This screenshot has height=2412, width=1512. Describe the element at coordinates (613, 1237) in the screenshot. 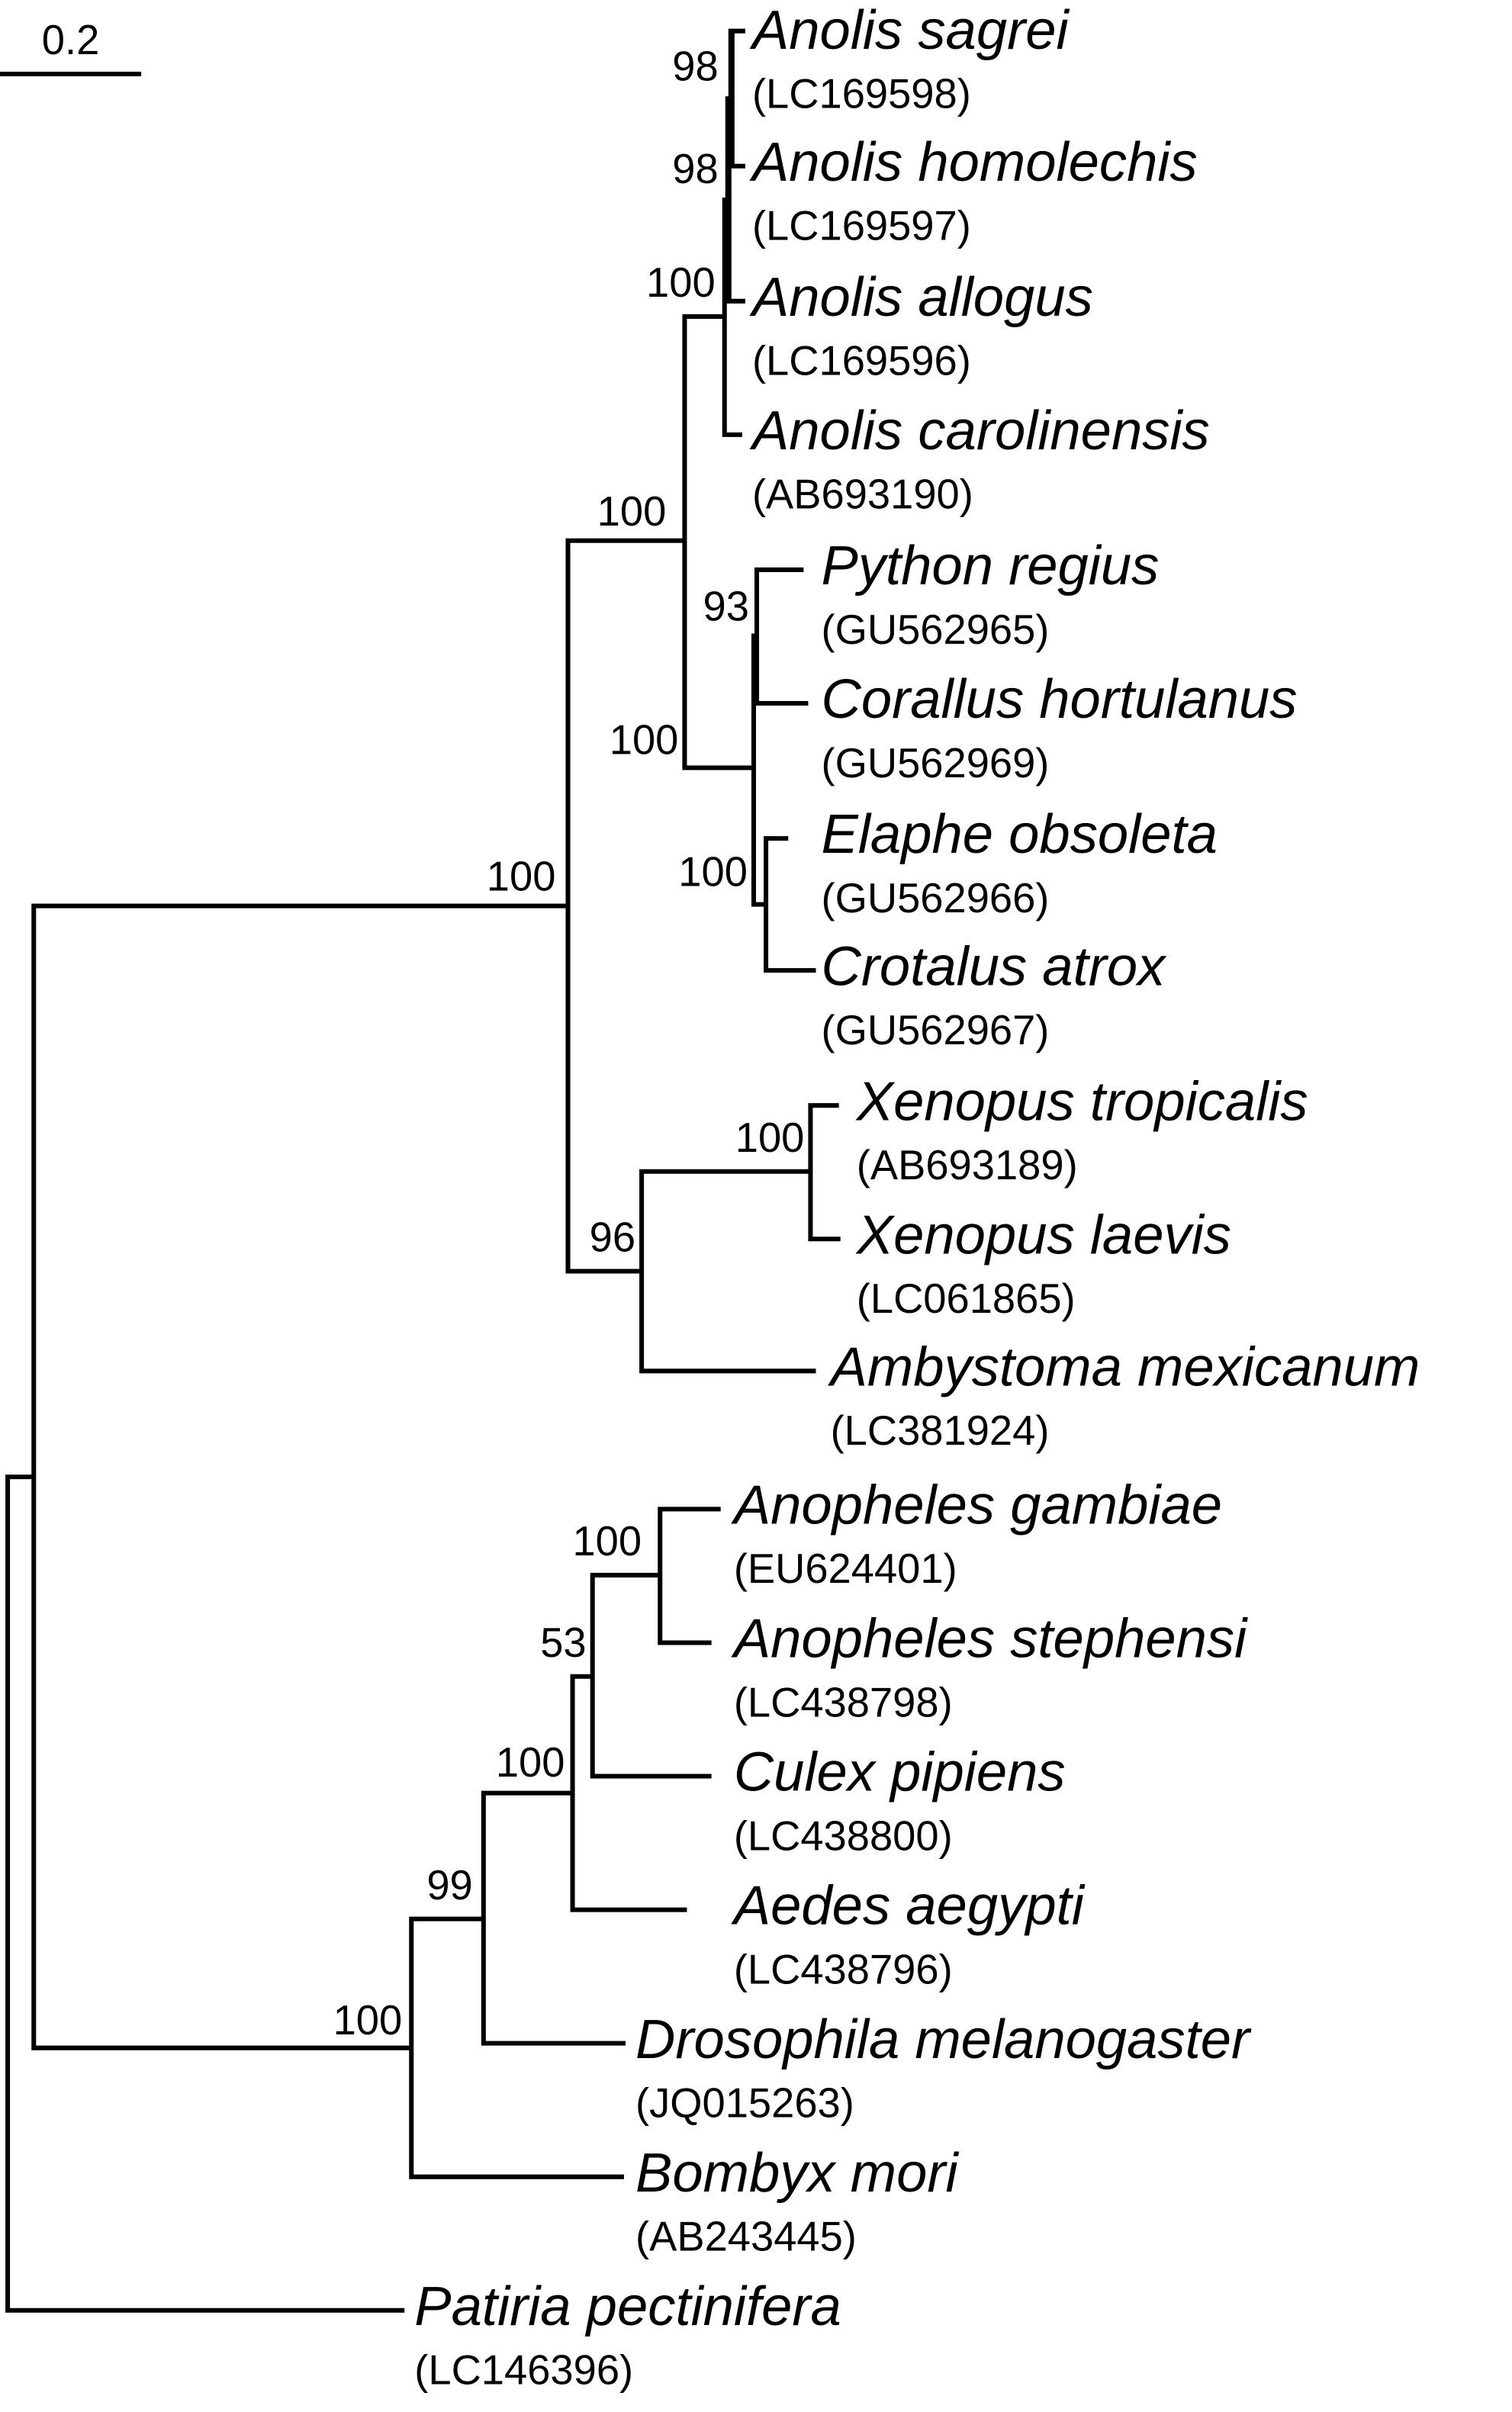

I see `bootstrap-value: 96` at that location.